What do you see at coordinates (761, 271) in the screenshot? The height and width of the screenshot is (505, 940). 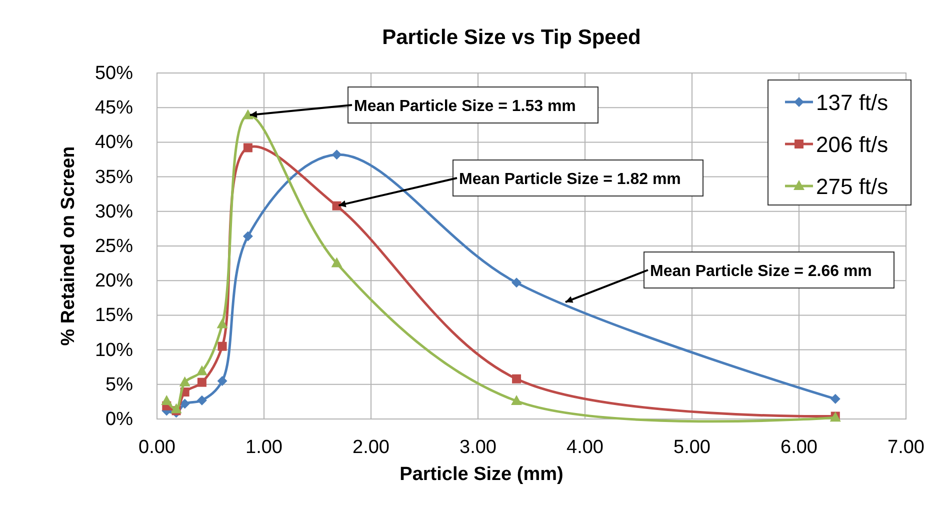 I see `annotation: Mean Particle Size = 2.66 mm` at bounding box center [761, 271].